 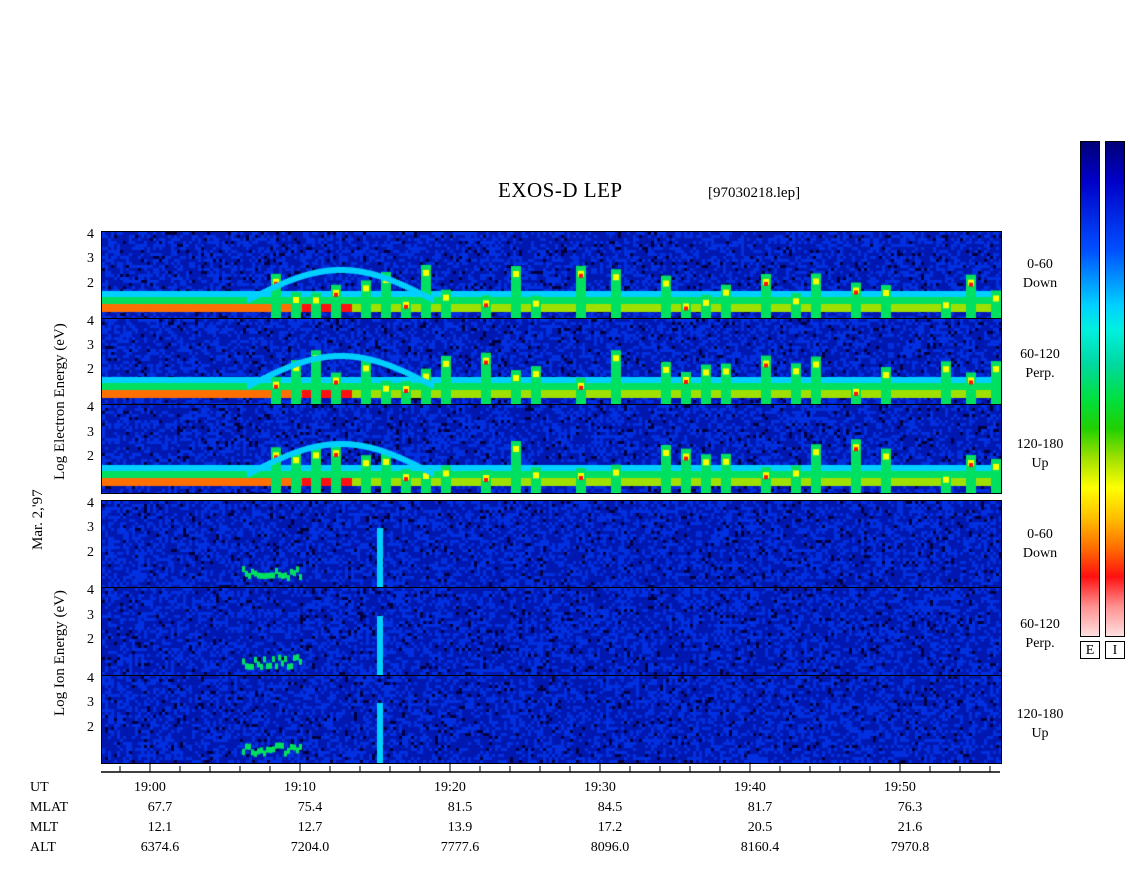 I want to click on mlat-row-label: MLAT, so click(x=49, y=807).